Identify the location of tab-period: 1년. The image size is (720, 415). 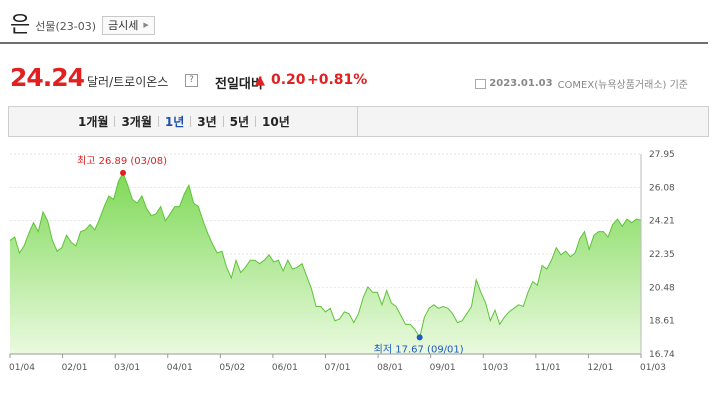
(174, 122).